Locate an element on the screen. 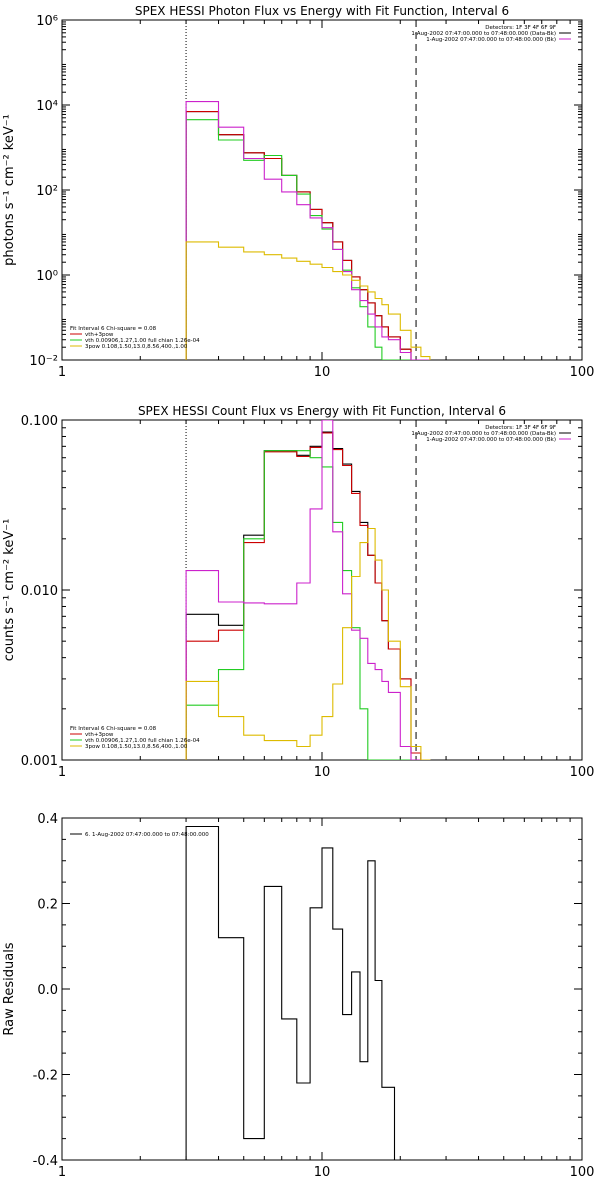 This screenshot has height=1200, width=600. y-axis-label: counts s⁻¹ cm⁻² keV⁻¹ is located at coordinates (9, 590).